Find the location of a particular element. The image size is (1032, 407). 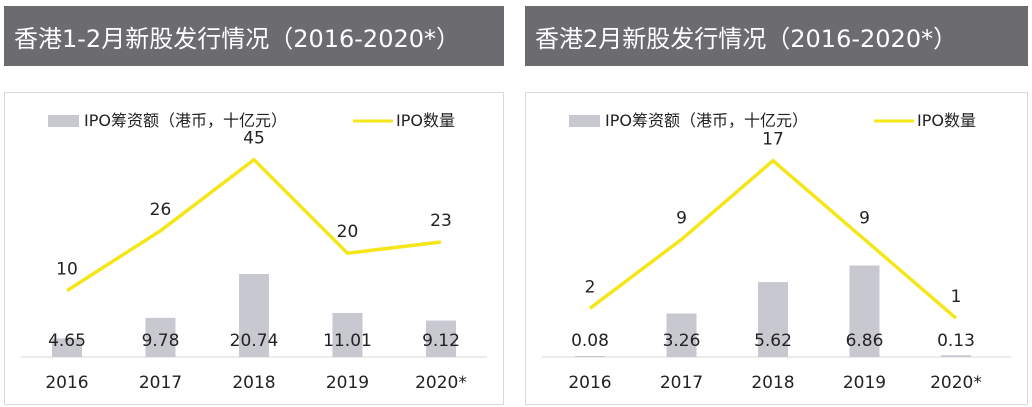

bar-label-2018: 20.74 is located at coordinates (254, 341).